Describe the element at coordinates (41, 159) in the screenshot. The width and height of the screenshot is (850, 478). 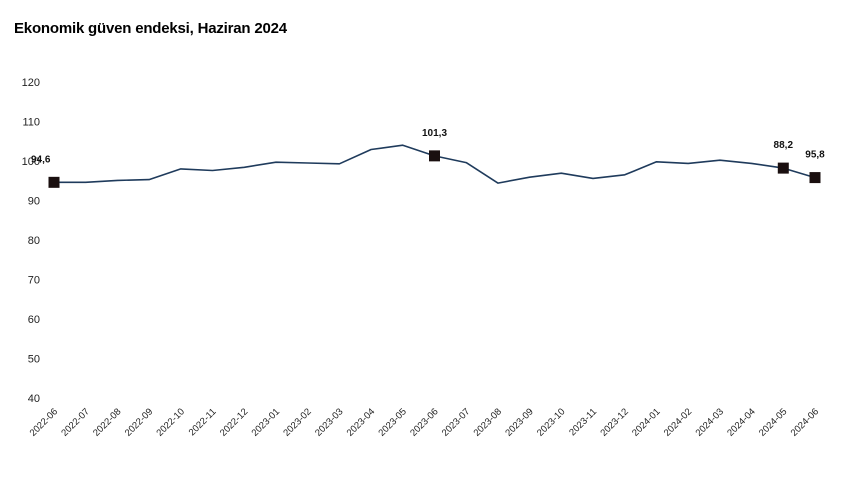
I see `data-label: 94,6` at that location.